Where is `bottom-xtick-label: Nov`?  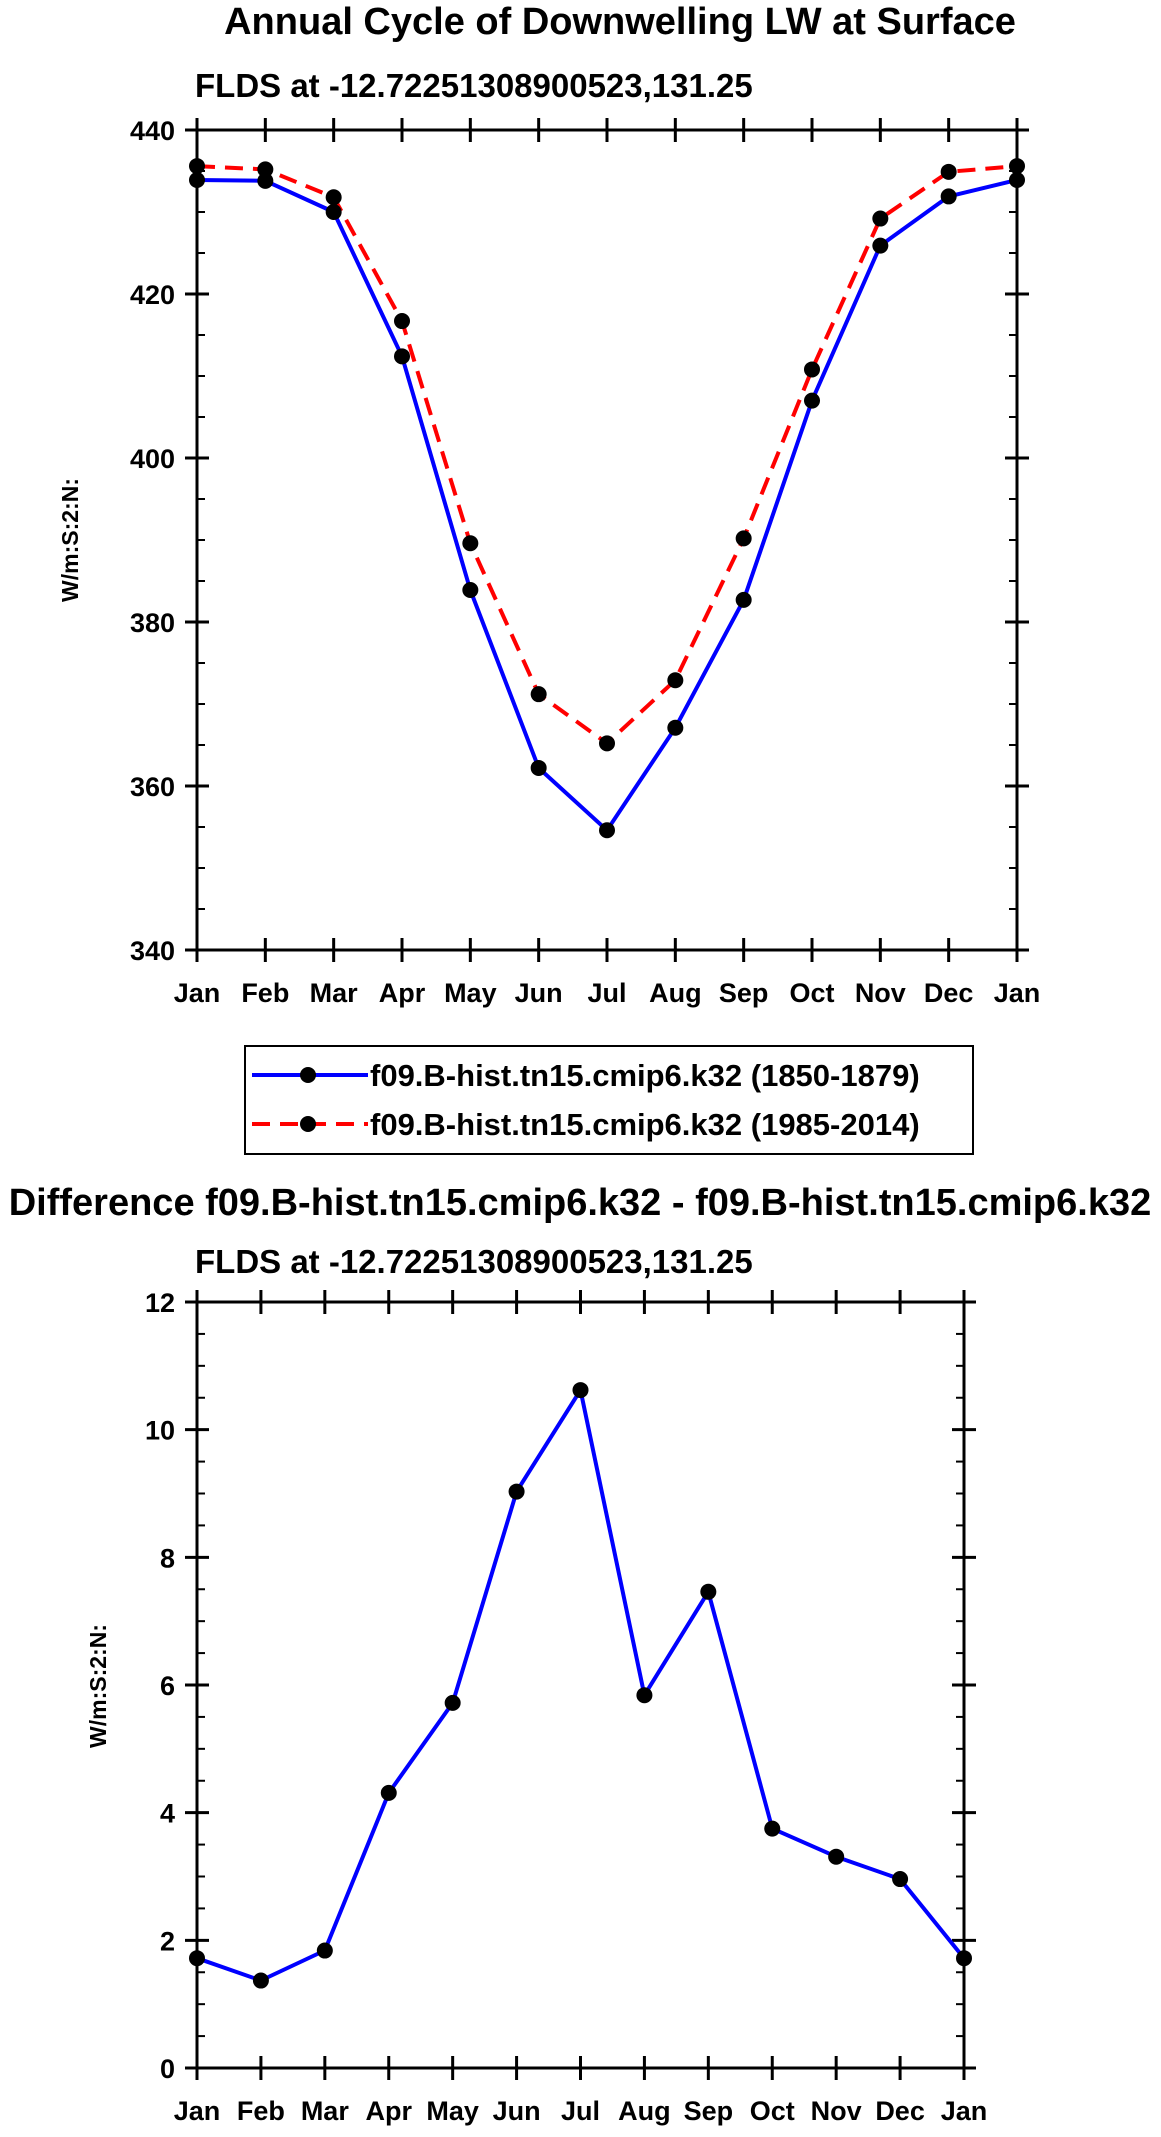 bottom-xtick-label: Nov is located at coordinates (836, 2111).